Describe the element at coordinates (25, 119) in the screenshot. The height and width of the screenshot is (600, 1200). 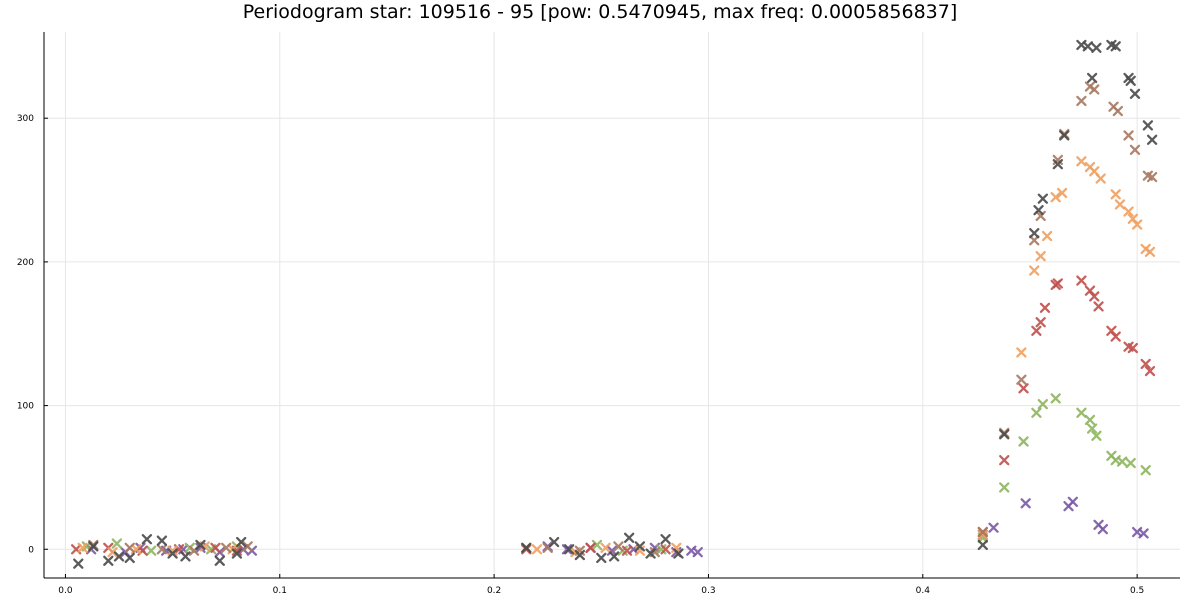
I see `y-tick-label: 300` at that location.